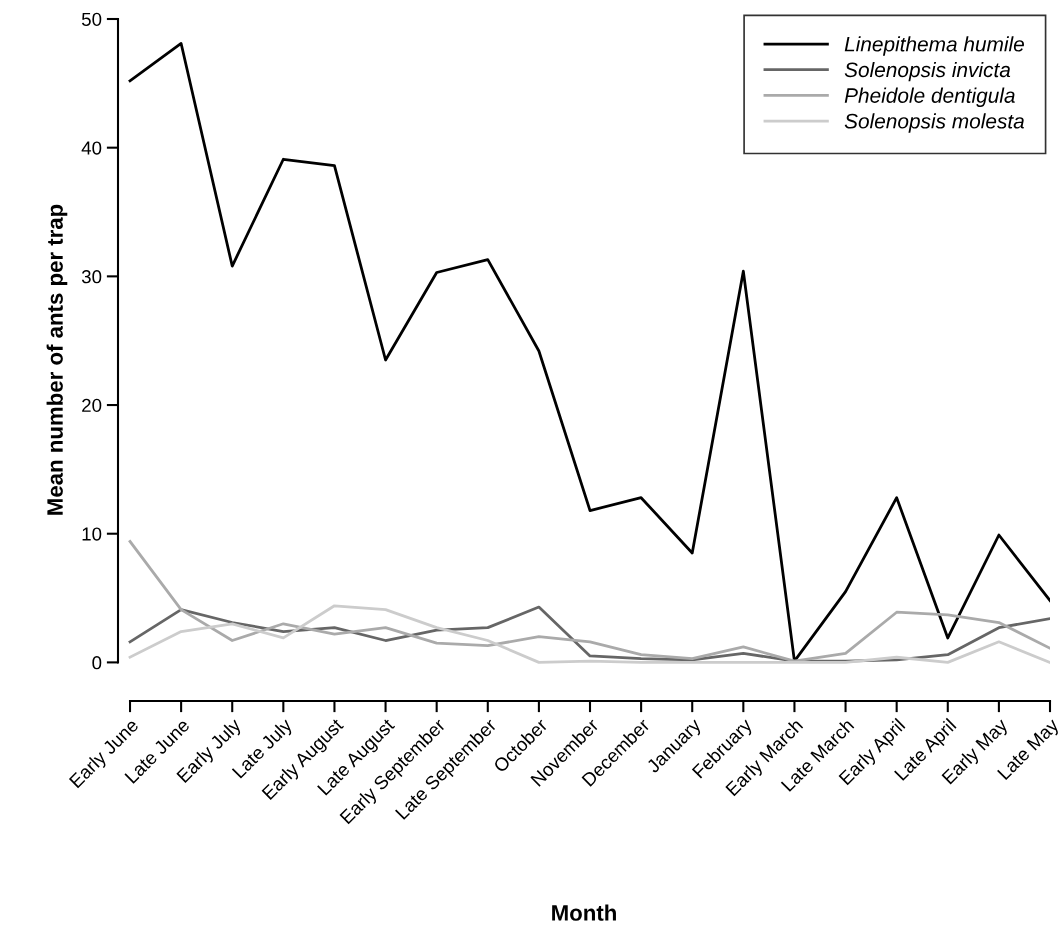  I want to click on legend-label: Pheidole dentigula, so click(929, 97).